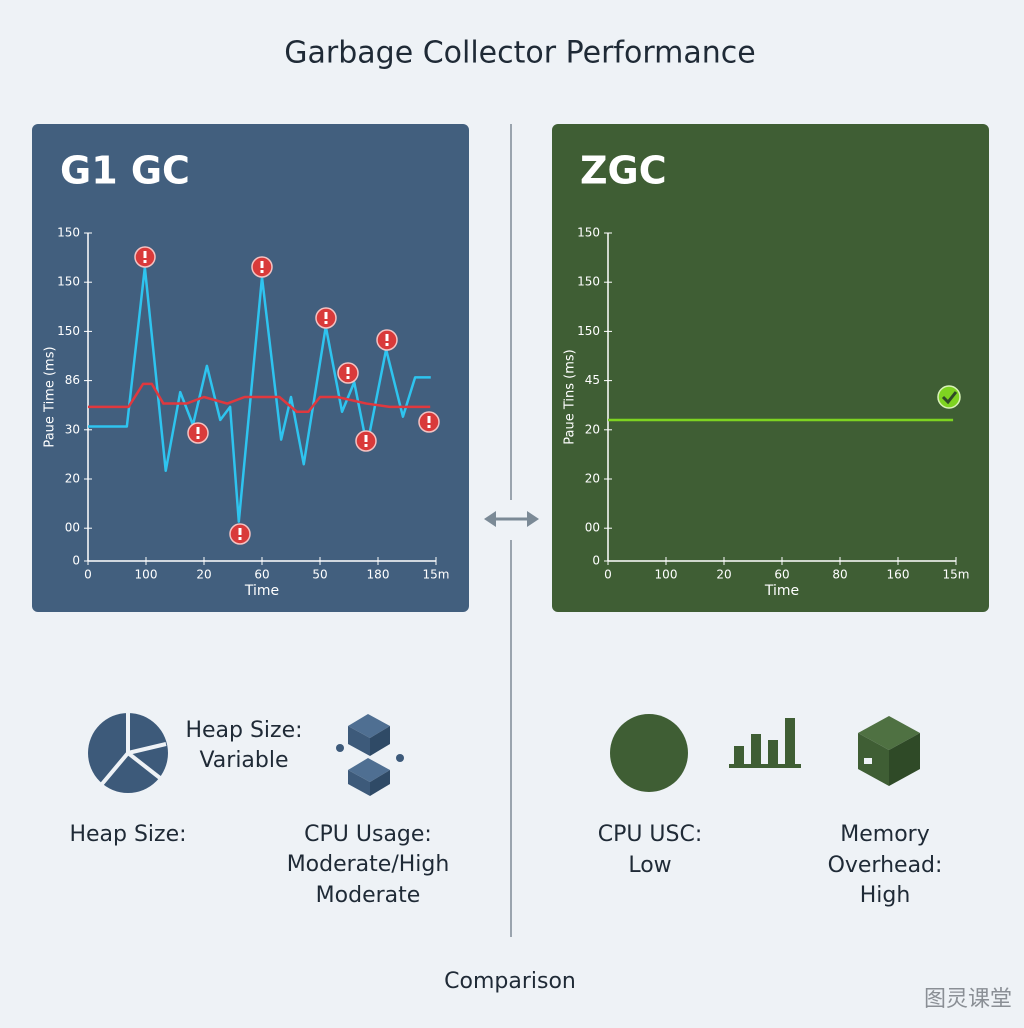 The width and height of the screenshot is (1024, 1028). What do you see at coordinates (50, 396) in the screenshot?
I see `y-axis-label: Paue Time (ms)` at bounding box center [50, 396].